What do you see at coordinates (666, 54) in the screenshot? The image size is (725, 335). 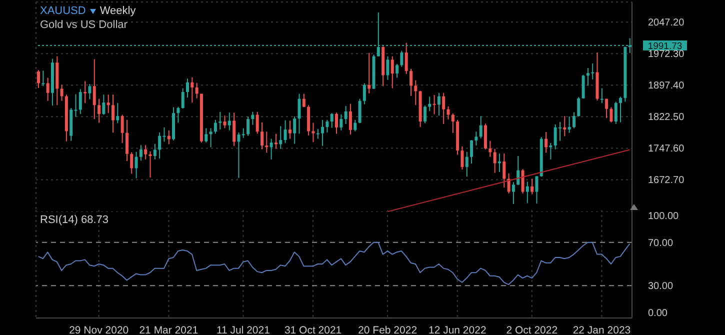 I see `y-tick-label: 1972.30` at bounding box center [666, 54].